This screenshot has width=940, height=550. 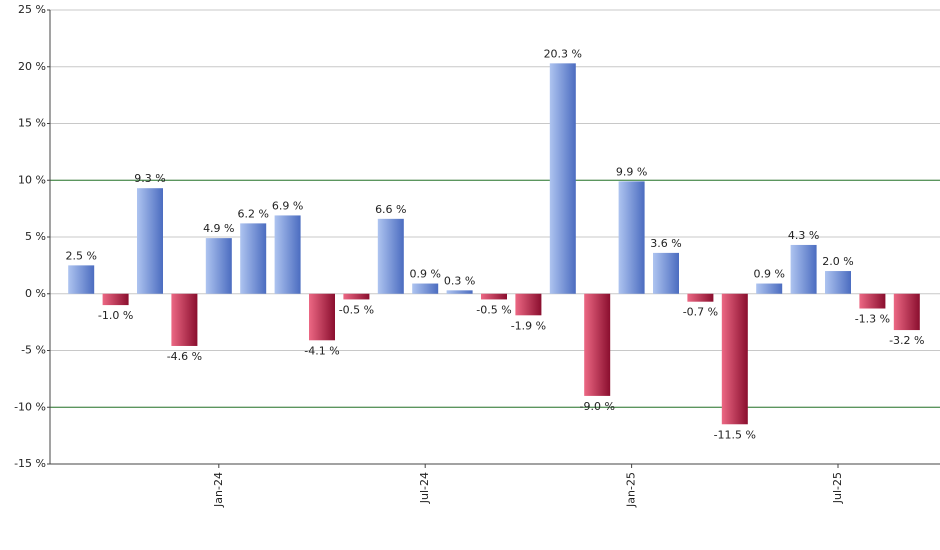 I want to click on y-tick-label: 10 %, so click(x=32, y=179).